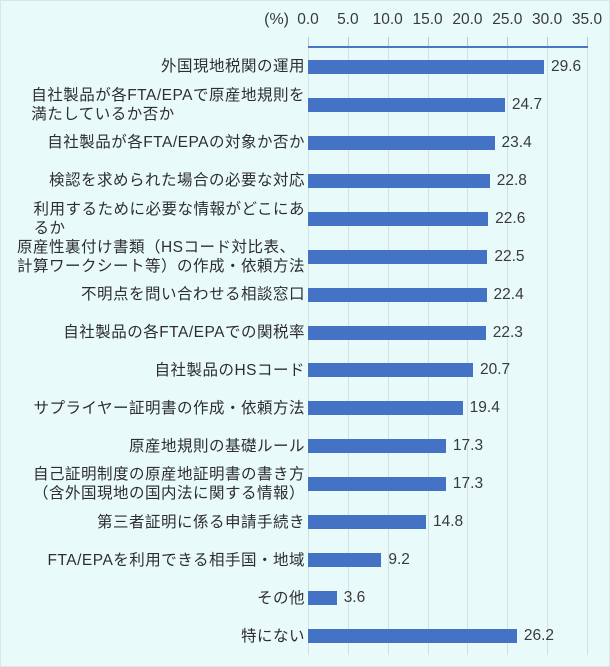 This screenshot has height=667, width=610. Describe the element at coordinates (169, 408) in the screenshot. I see `category-label: サプライヤー証明書の作成・依頼方法` at that location.